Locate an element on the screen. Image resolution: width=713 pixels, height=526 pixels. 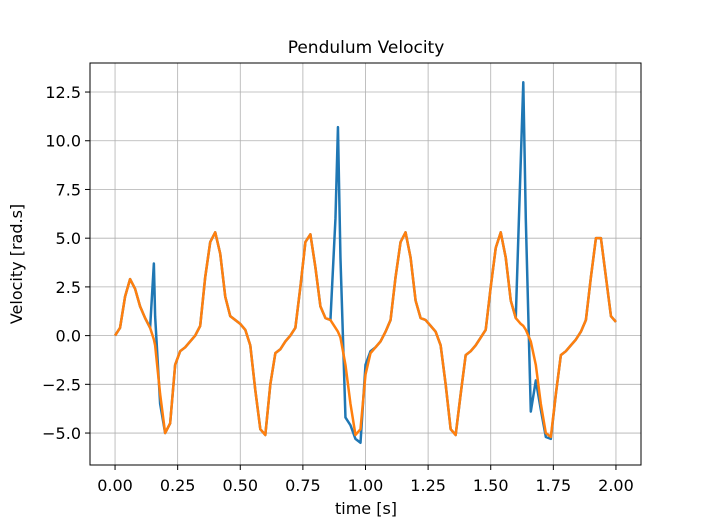
x-tick-label: 0.25 is located at coordinates (178, 485).